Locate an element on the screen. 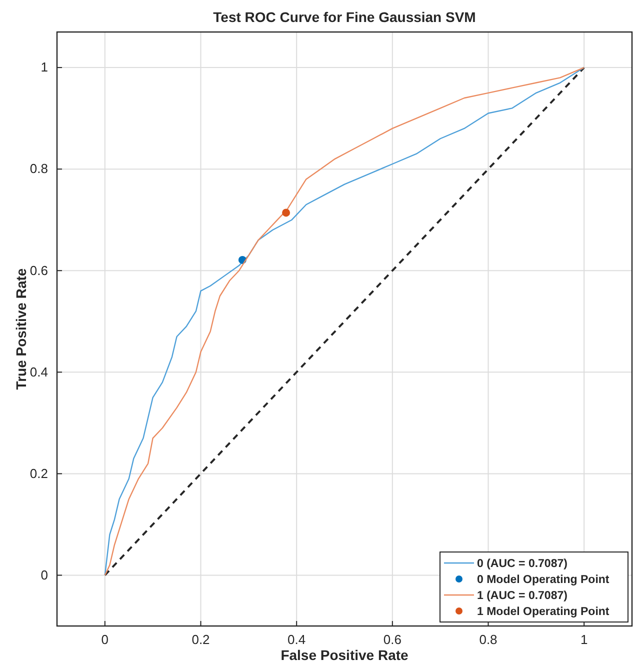 The width and height of the screenshot is (640, 666). x-tick-label: 0.6 is located at coordinates (392, 640).